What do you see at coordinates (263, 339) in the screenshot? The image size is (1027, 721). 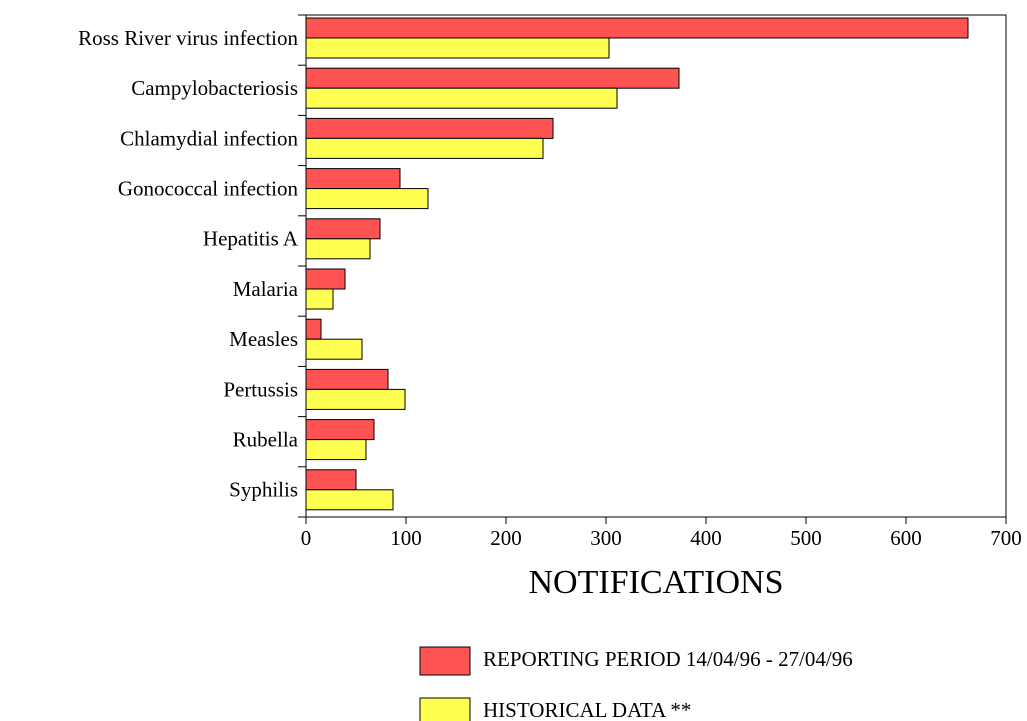 I see `y-tick-label: Measles` at bounding box center [263, 339].